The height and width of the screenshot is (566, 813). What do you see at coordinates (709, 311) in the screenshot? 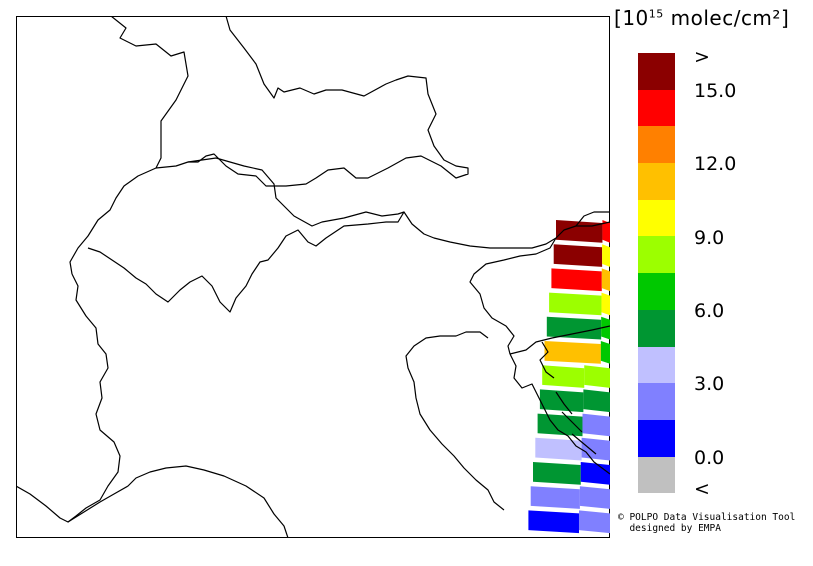
I see `legend-tick: 6.0` at bounding box center [709, 311].